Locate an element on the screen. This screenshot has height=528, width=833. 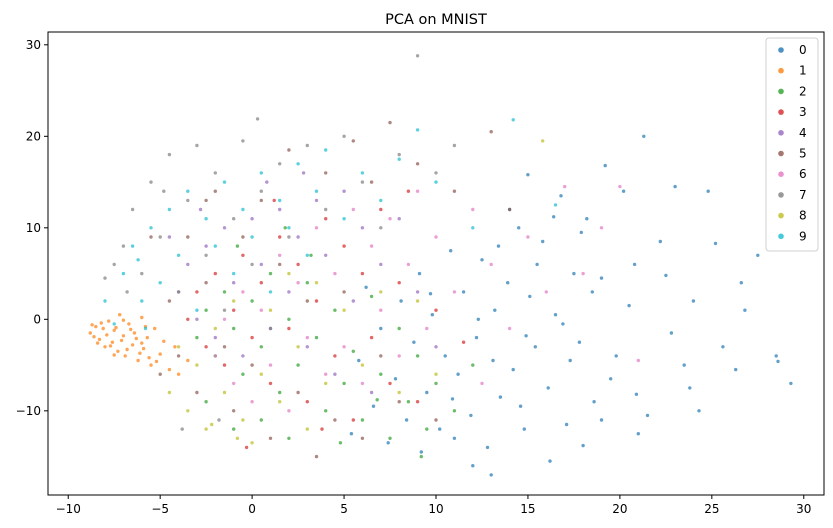
legend-label-6: 6 is located at coordinates (803, 174).